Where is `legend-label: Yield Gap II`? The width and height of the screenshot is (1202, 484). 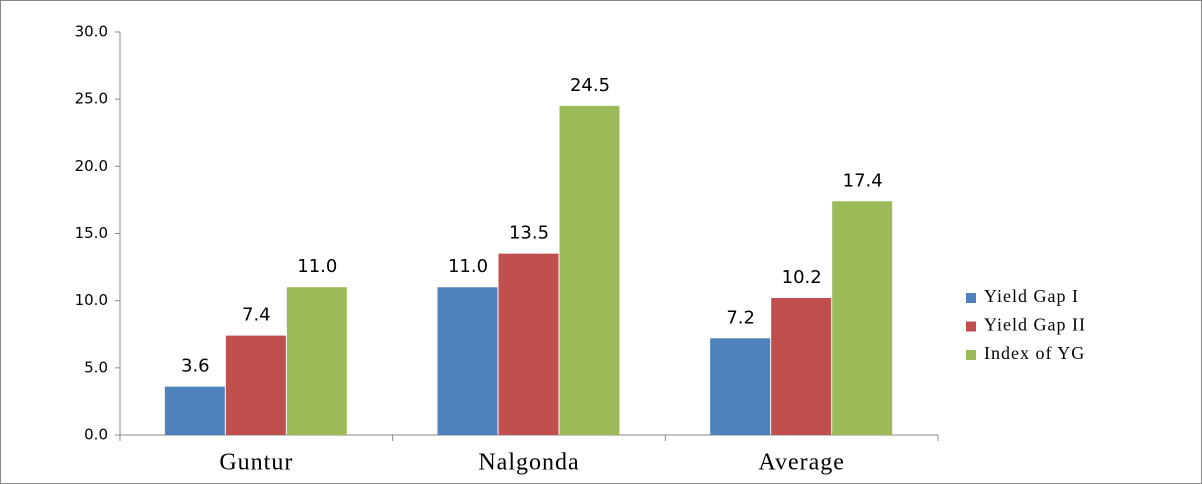 legend-label: Yield Gap II is located at coordinates (1035, 325).